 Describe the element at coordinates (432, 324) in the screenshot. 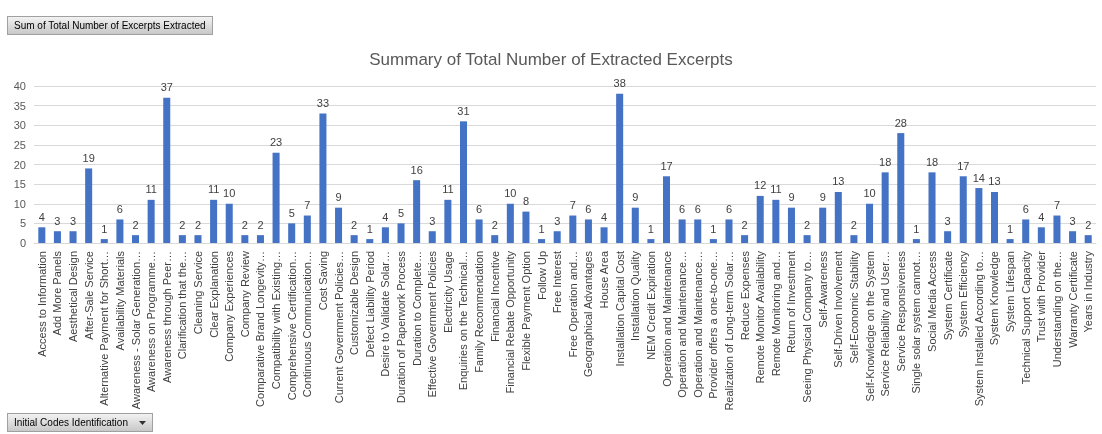

I see `x-tick-label: Effective Government Policies` at that location.